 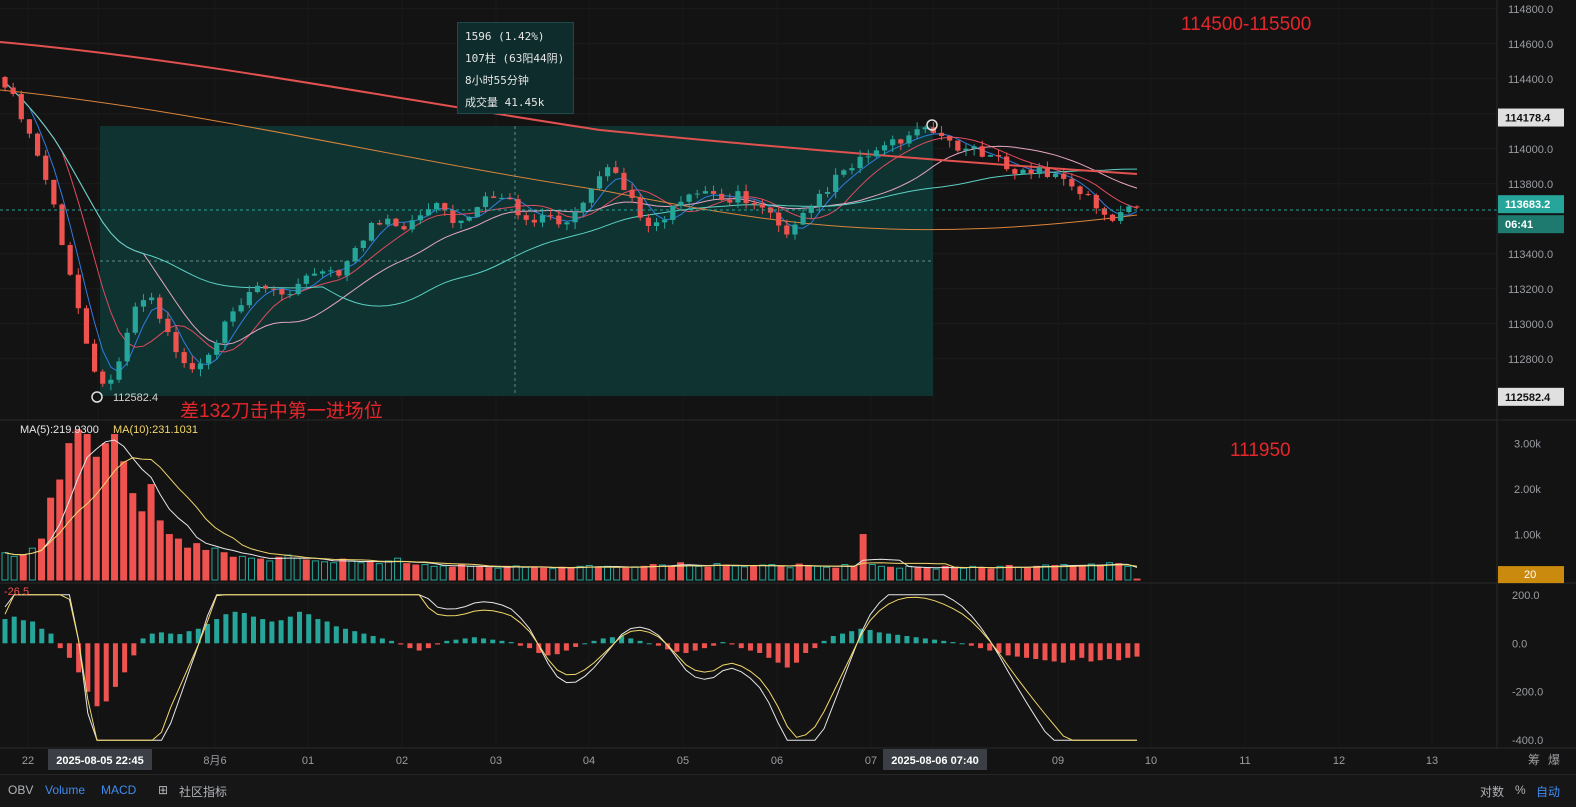 I want to click on current-price-tag: 113683.2, so click(x=1527, y=205).